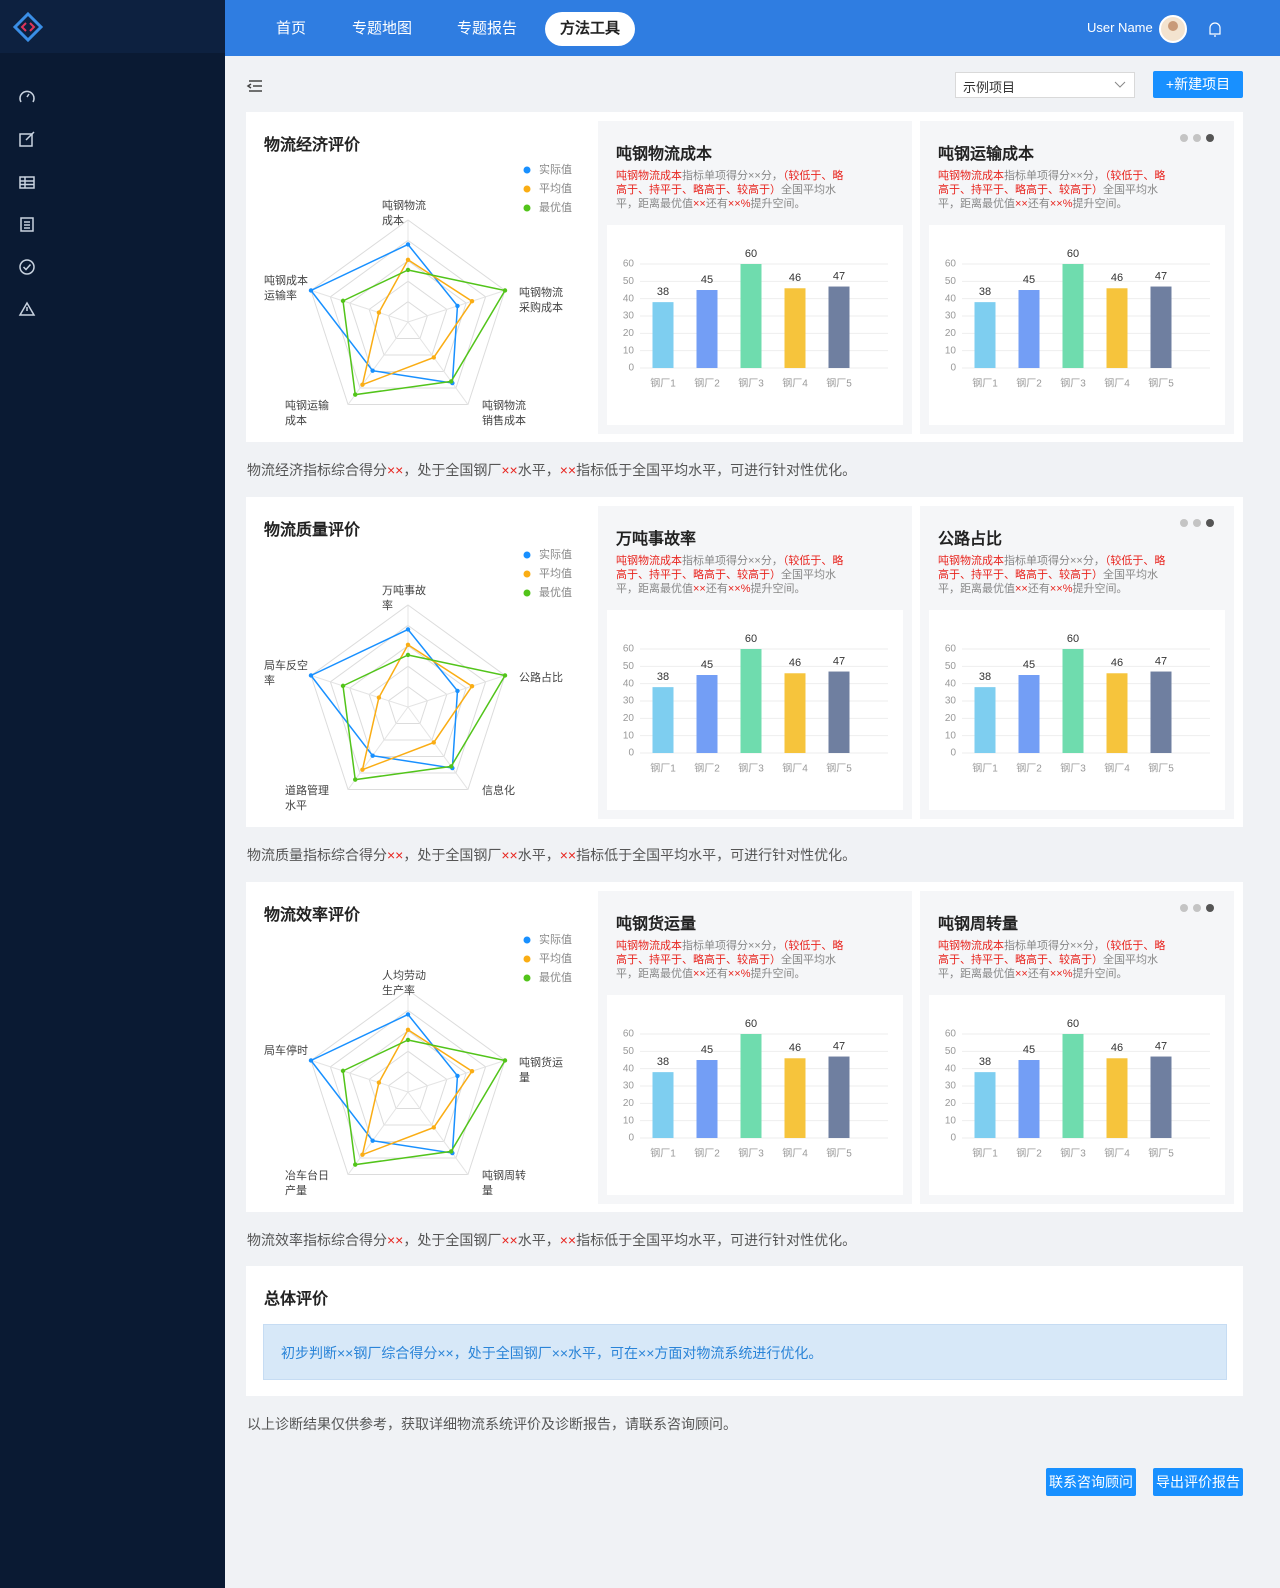  What do you see at coordinates (1117, 663) in the screenshot?
I see `value-label: 46` at bounding box center [1117, 663].